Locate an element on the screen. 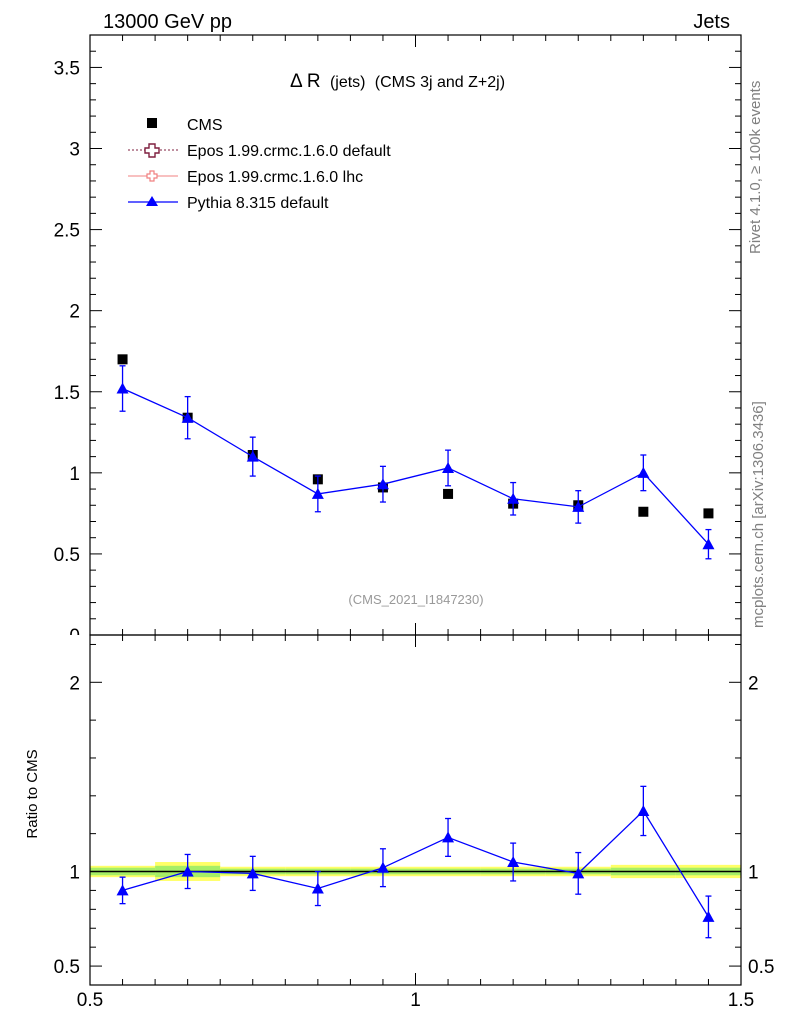 The height and width of the screenshot is (1024, 786). y-tick-label-right: 0.5 is located at coordinates (761, 967).